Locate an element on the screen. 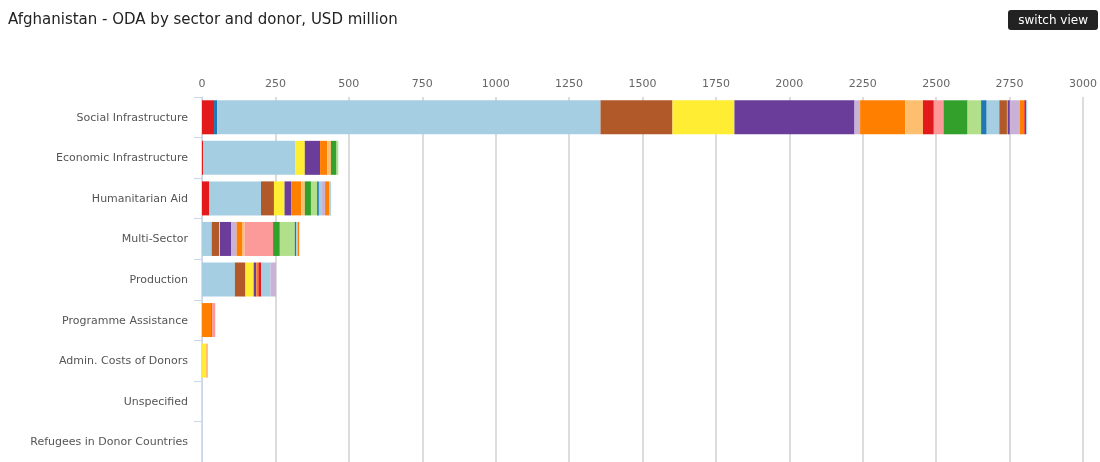 This screenshot has width=1100, height=462. x-tick-label: 3000 is located at coordinates (1083, 83).